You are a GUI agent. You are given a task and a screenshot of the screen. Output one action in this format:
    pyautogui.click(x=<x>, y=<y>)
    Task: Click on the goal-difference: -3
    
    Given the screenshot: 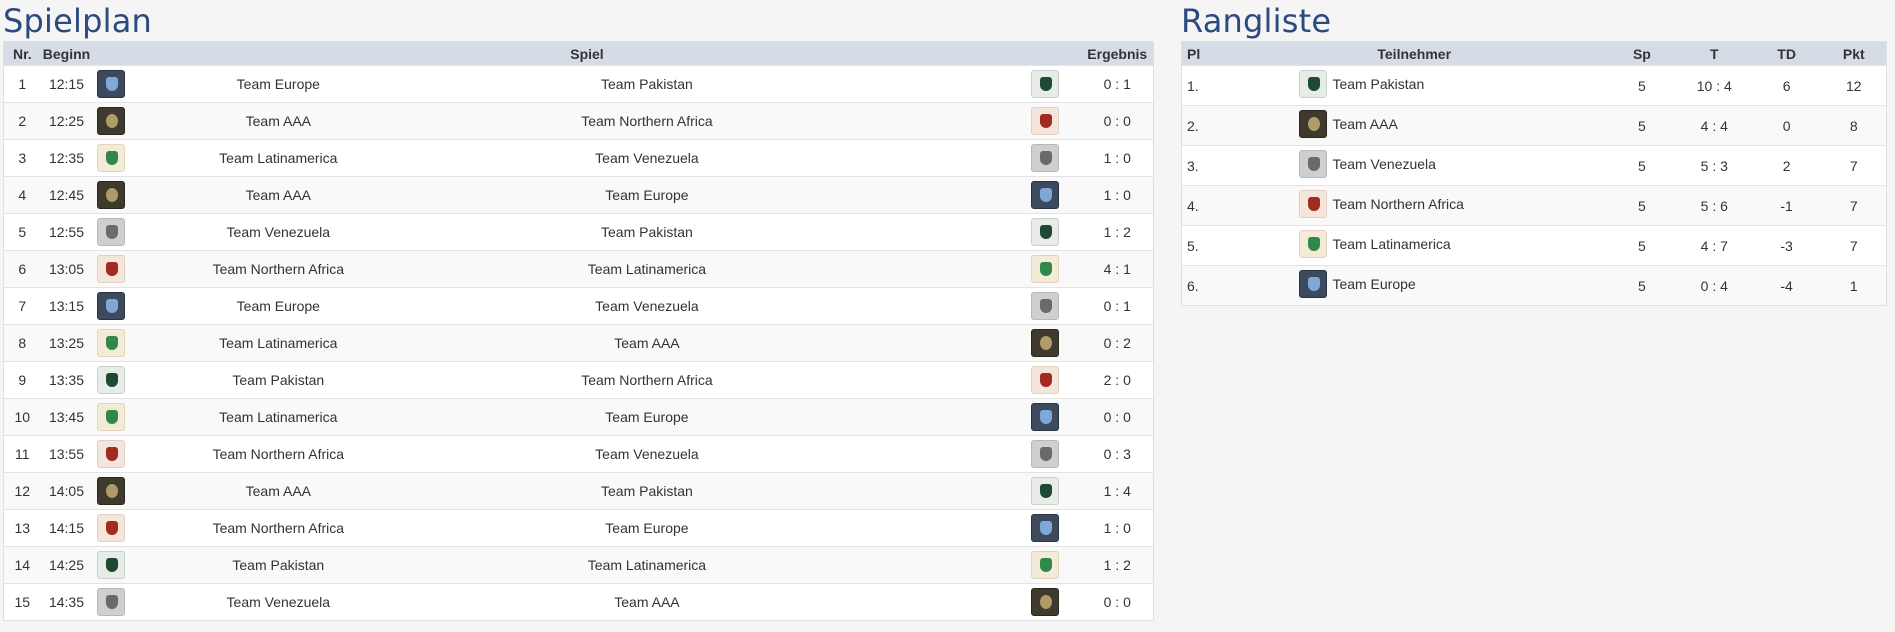 What is the action you would take?
    pyautogui.click(x=1786, y=245)
    